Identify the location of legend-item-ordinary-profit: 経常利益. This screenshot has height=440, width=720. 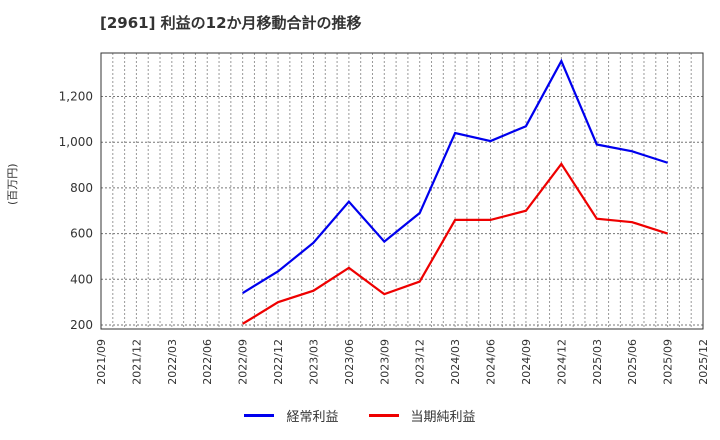
(291, 415).